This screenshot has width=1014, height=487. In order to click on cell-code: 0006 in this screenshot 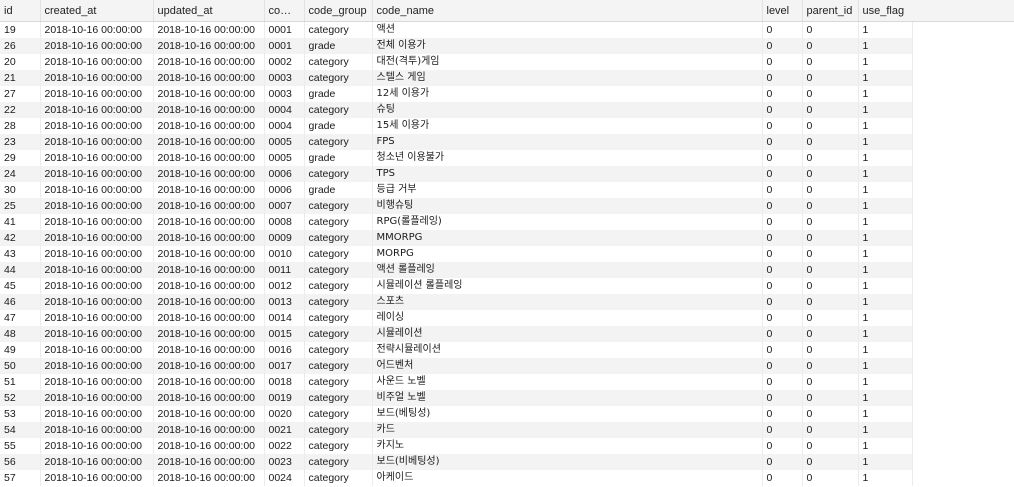, I will do `click(284, 190)`.